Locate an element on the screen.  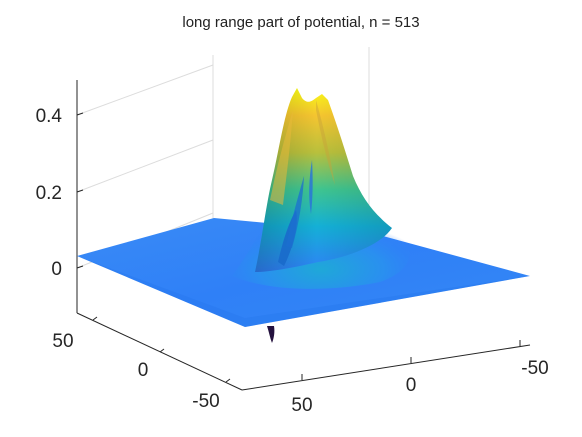
surface-slit is located at coordinates (311, 187).